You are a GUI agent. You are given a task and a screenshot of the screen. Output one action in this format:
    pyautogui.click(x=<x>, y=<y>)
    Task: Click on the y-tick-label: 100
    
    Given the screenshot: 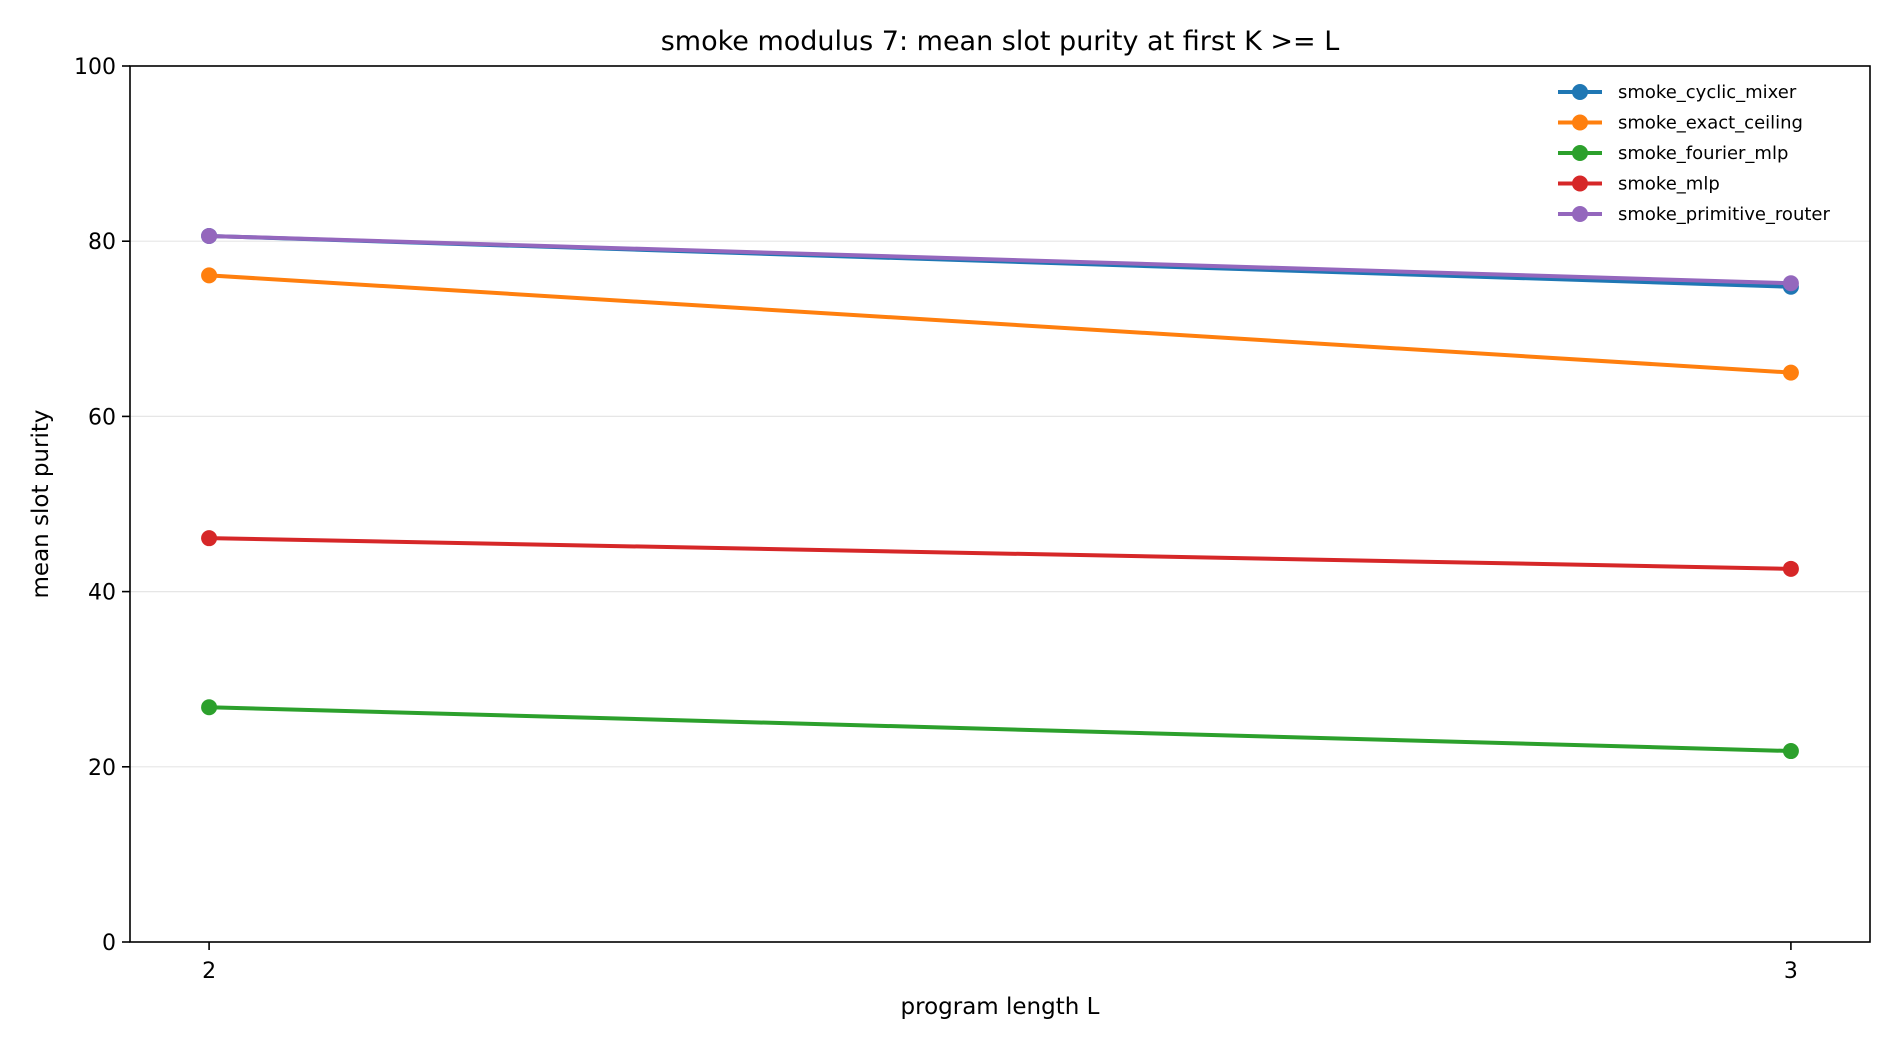 What is the action you would take?
    pyautogui.click(x=95, y=67)
    